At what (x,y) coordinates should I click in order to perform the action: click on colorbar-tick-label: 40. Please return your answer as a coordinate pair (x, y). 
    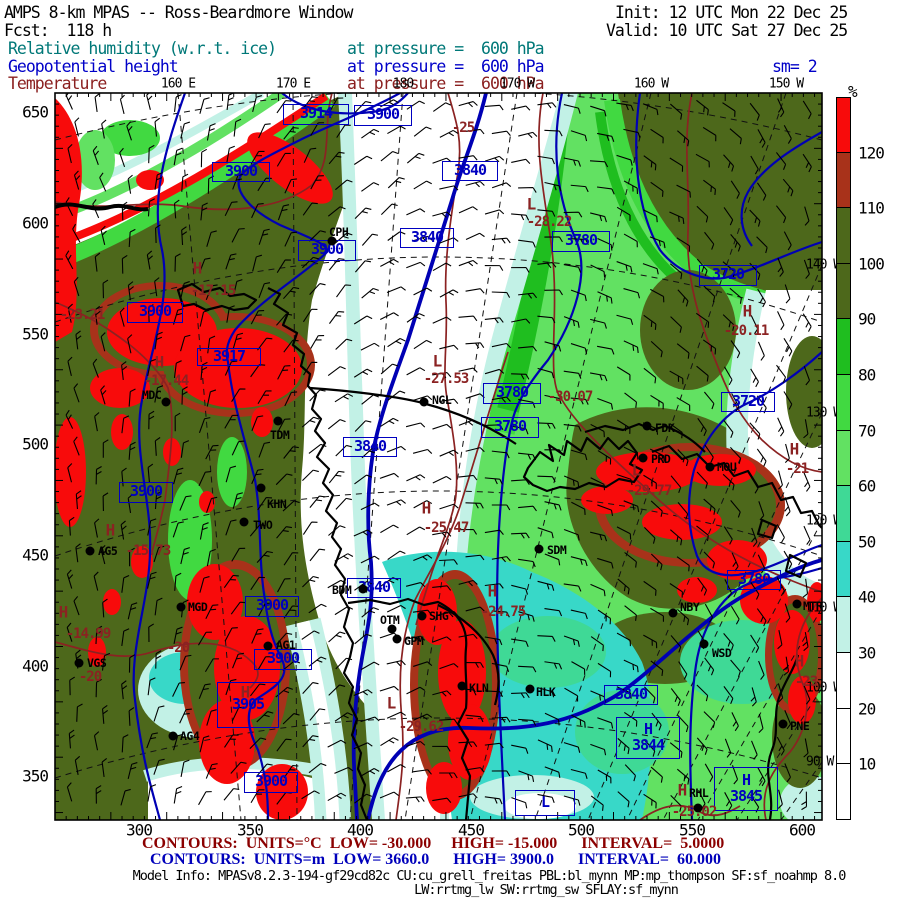
    Looking at the image, I should click on (867, 597).